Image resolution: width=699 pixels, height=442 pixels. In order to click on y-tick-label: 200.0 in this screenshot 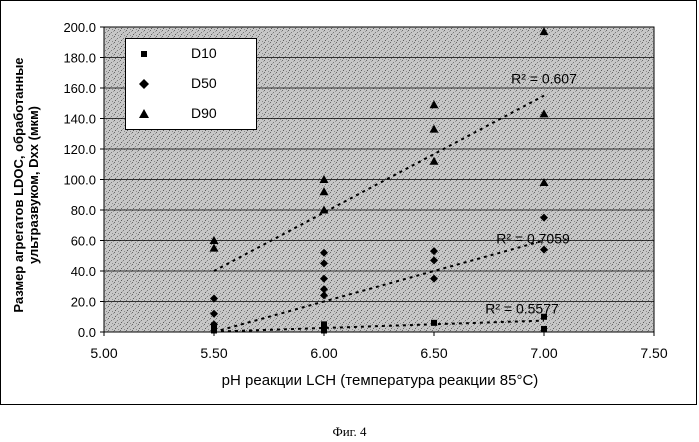, I will do `click(79, 27)`.